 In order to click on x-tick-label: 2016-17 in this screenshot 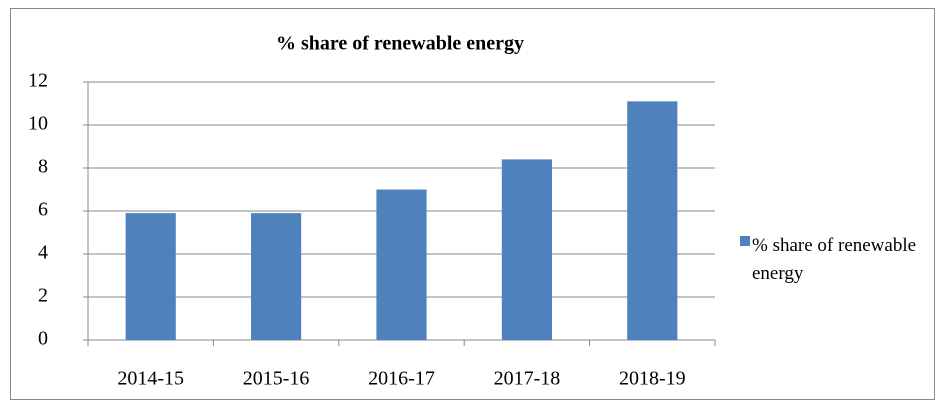, I will do `click(401, 379)`.